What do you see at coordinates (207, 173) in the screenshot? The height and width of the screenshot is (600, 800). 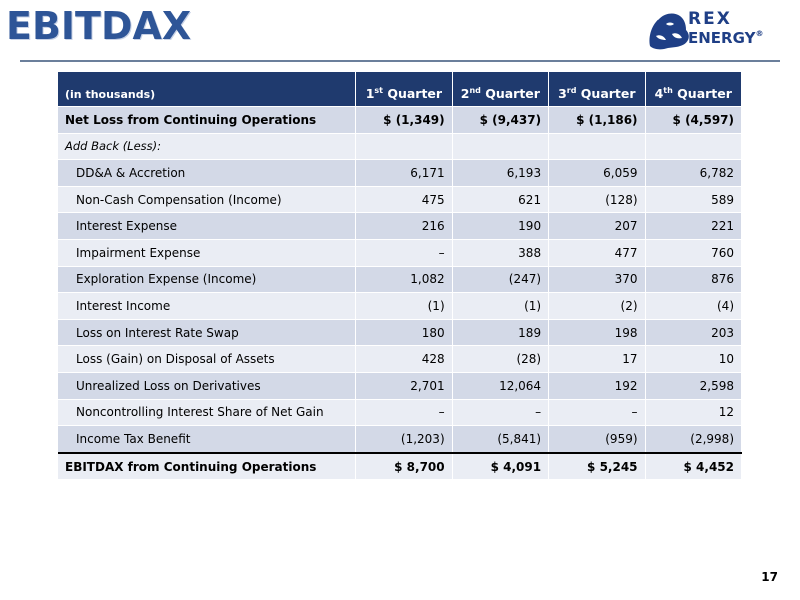 I see `row-label: DD&A & Accretion` at bounding box center [207, 173].